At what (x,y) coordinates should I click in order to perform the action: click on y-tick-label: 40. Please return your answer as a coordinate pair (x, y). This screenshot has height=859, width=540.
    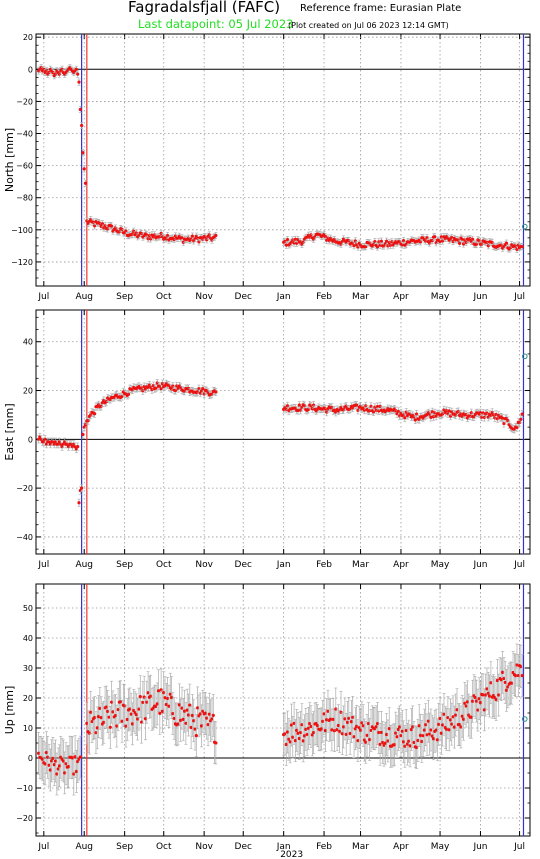
    Looking at the image, I should click on (28, 638).